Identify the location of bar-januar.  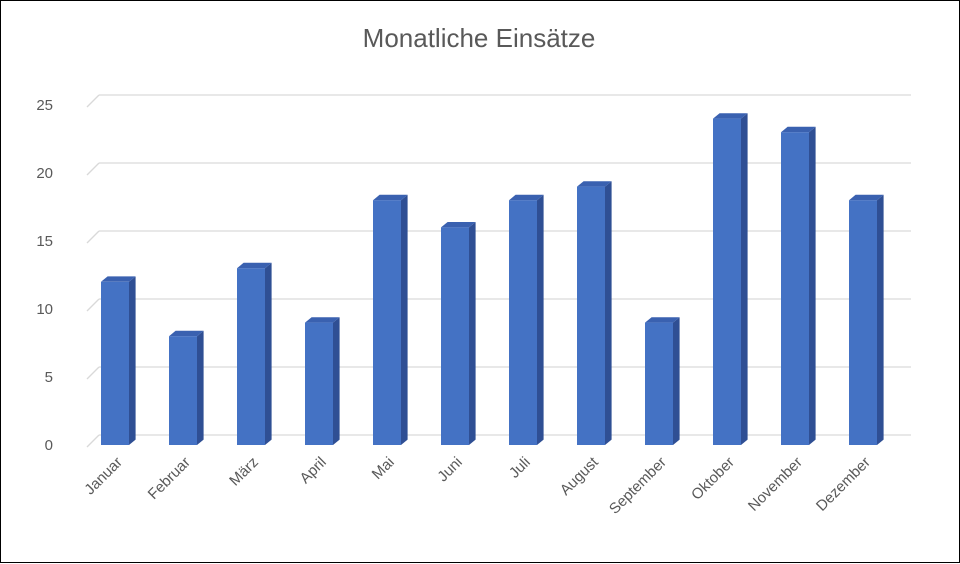
(118, 360).